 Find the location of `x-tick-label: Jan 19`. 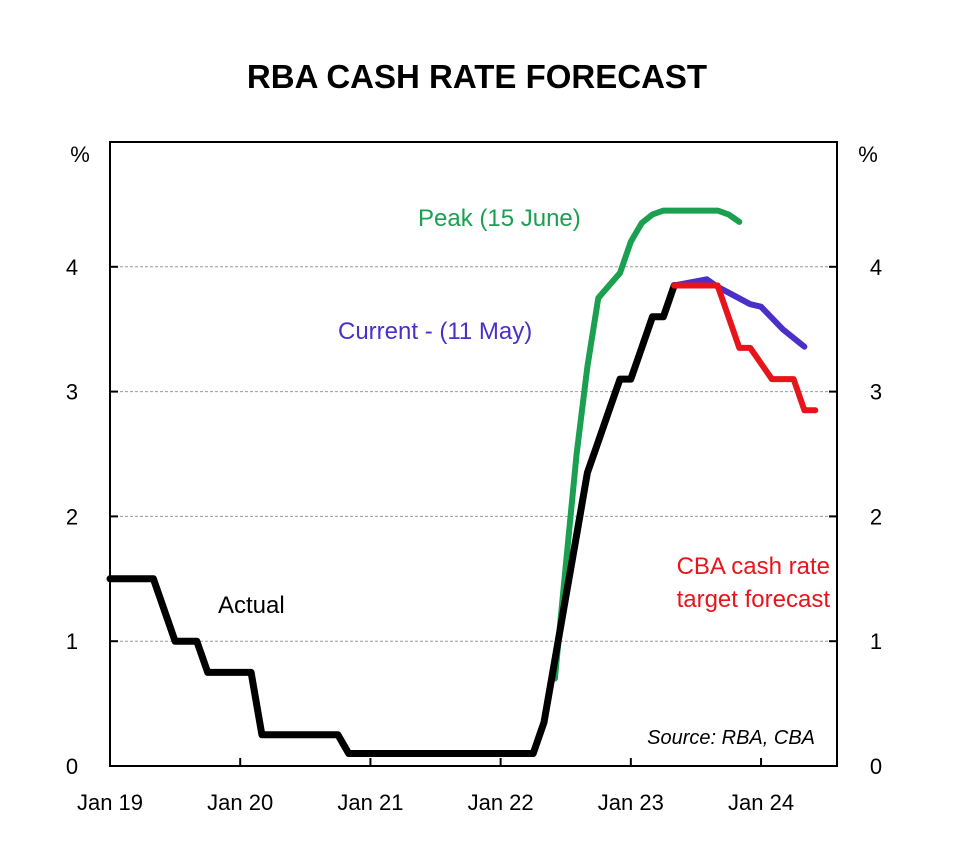

x-tick-label: Jan 19 is located at coordinates (110, 802).